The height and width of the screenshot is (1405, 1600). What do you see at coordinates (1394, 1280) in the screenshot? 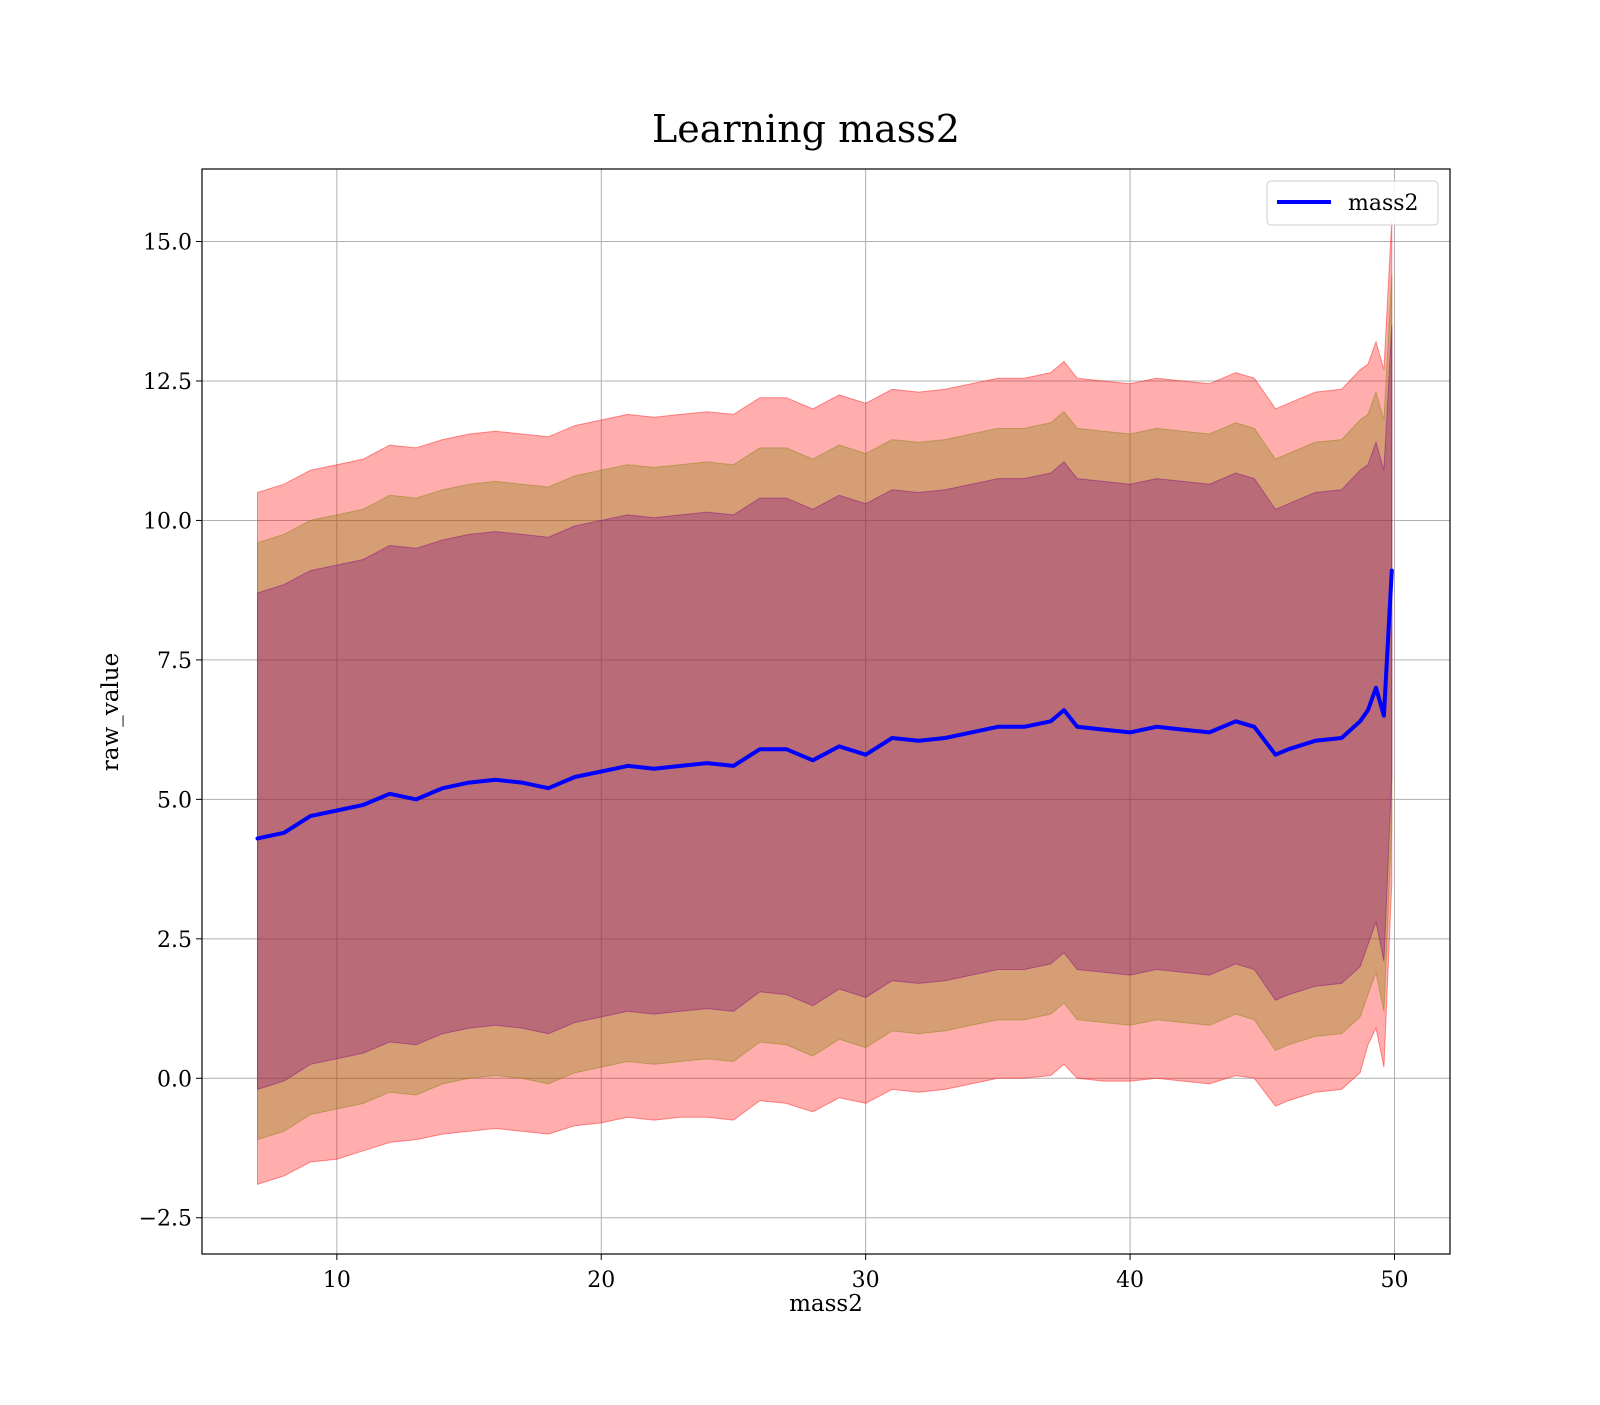
I see `x-tick-label: 50` at bounding box center [1394, 1280].